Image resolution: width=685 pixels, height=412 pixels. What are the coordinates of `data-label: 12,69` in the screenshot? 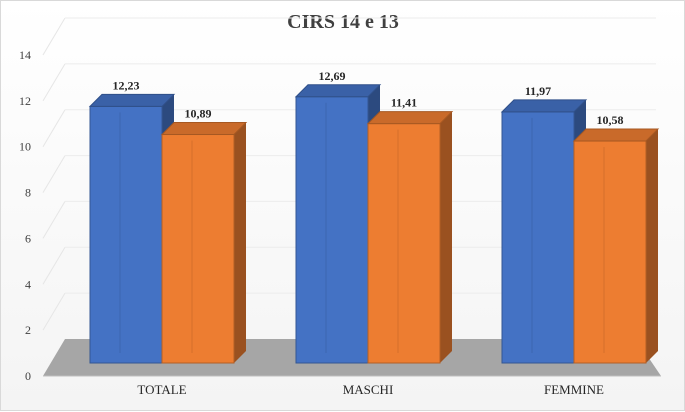 It's located at (332, 76).